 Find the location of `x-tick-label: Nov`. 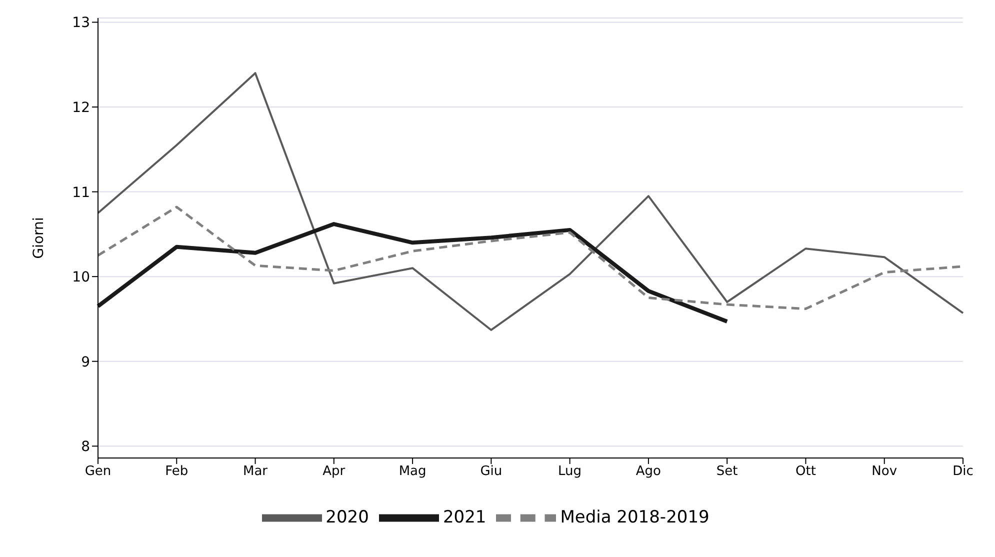

x-tick-label: Nov is located at coordinates (885, 472).